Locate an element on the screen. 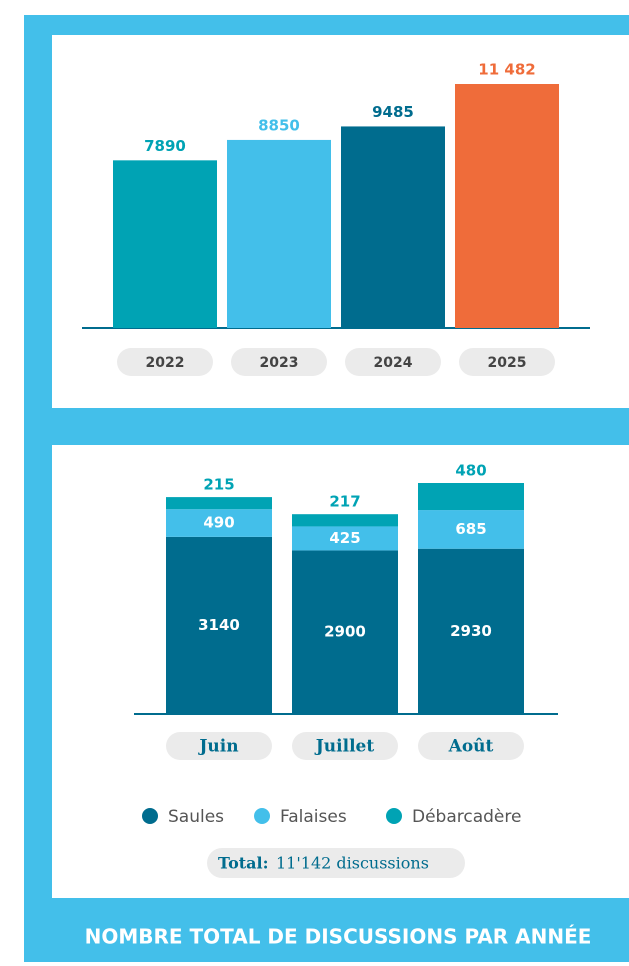 The image size is (629, 966). data-label: 3140 is located at coordinates (219, 625).